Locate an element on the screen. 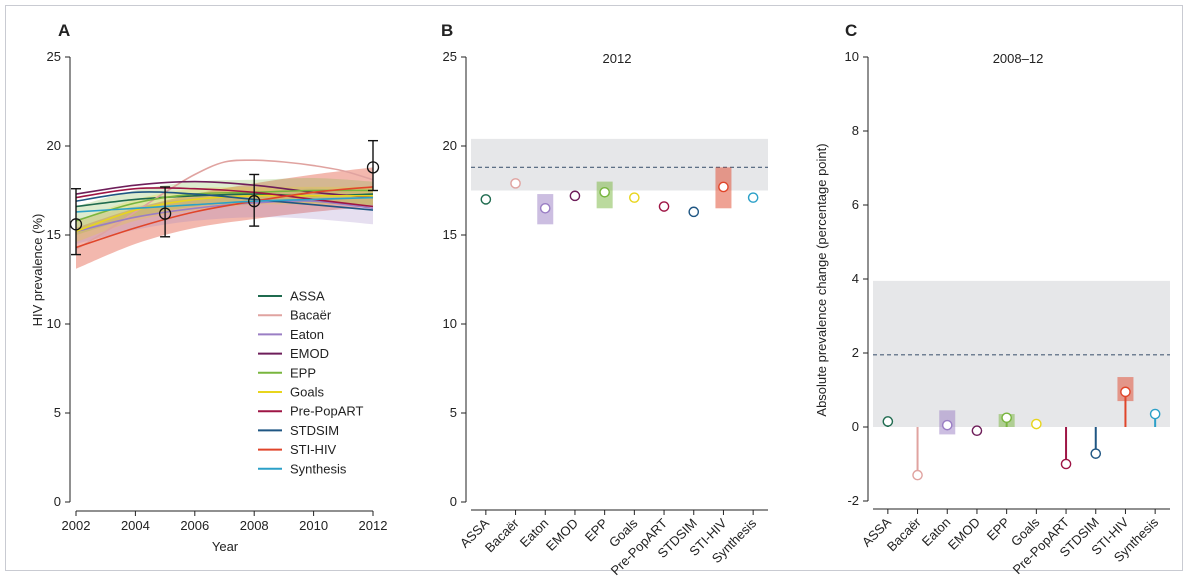 The height and width of the screenshot is (576, 1189). line-epp is located at coordinates (224, 205).